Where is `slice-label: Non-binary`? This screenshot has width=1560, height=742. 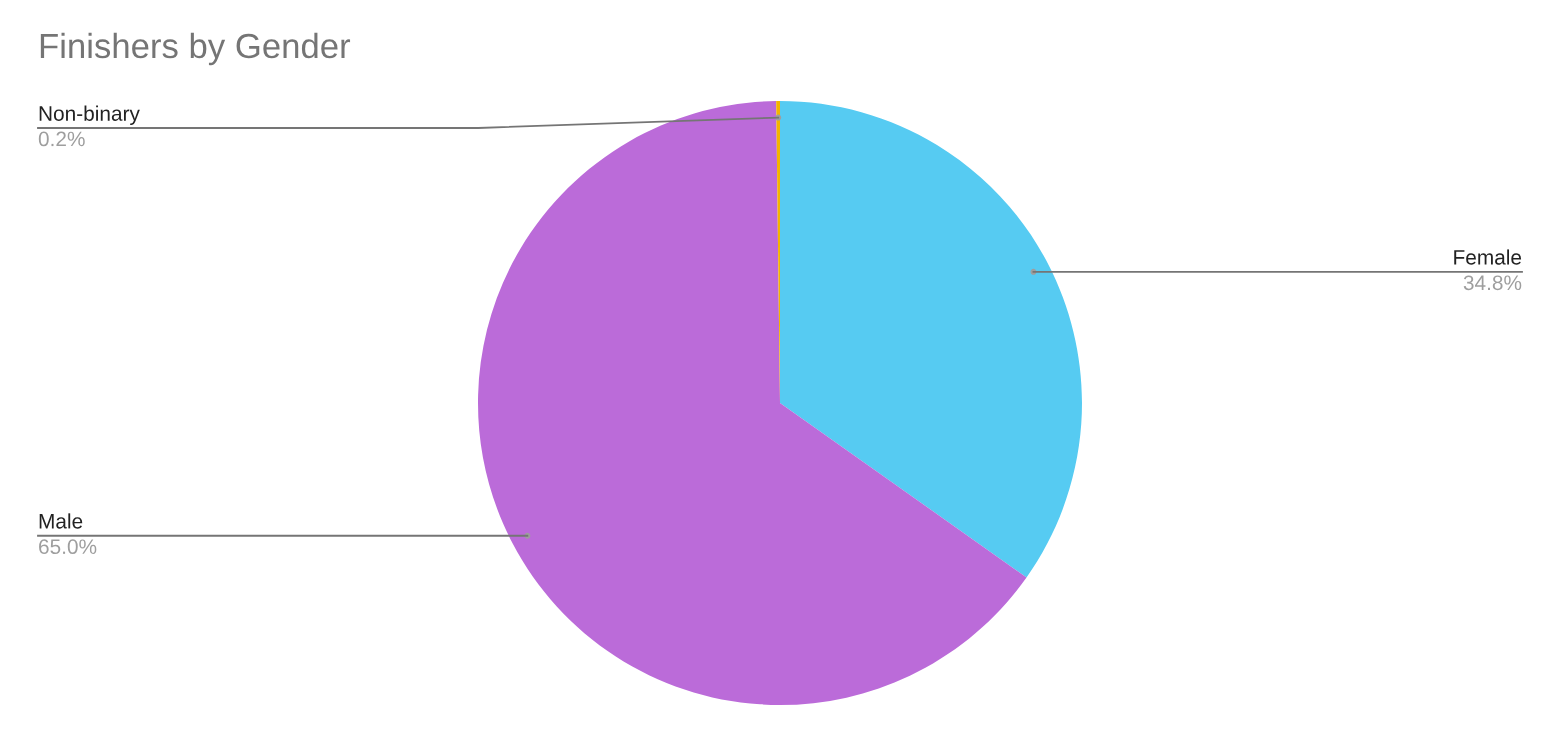
slice-label: Non-binary is located at coordinates (89, 115).